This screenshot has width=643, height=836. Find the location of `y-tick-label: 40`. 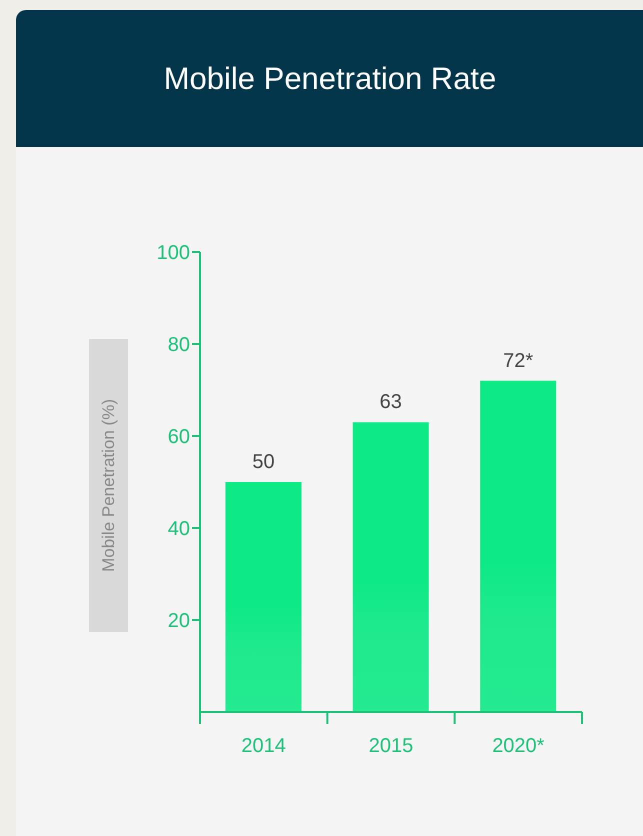

y-tick-label: 40 is located at coordinates (179, 529).